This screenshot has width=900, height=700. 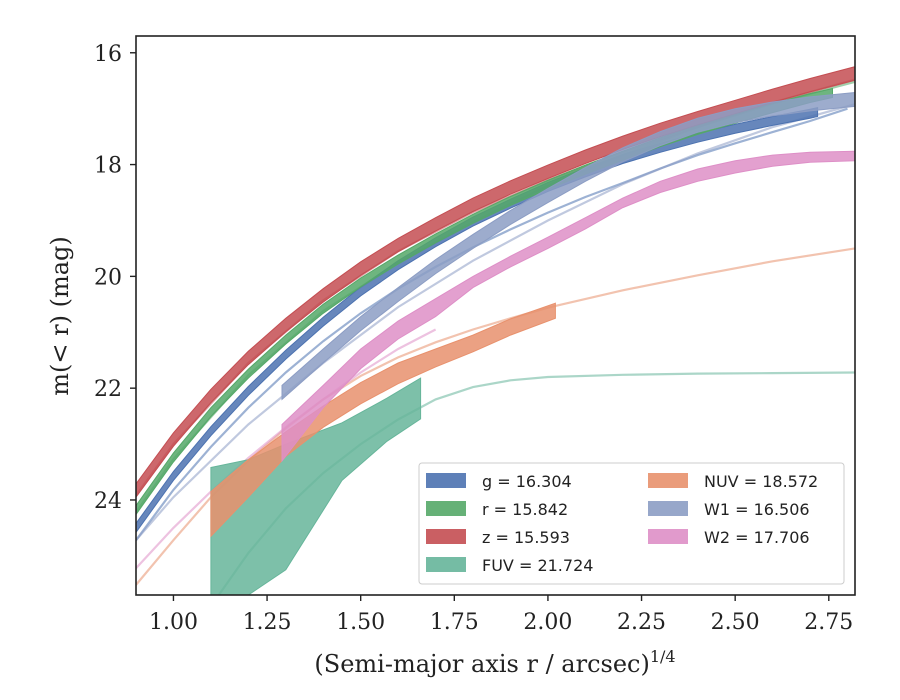 What do you see at coordinates (108, 166) in the screenshot?
I see `y-tick-label: 18` at bounding box center [108, 166].